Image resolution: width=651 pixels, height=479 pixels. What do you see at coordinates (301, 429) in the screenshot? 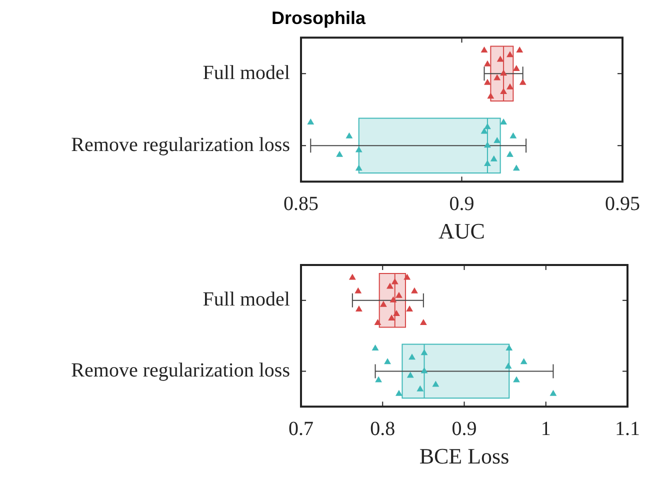
I see `x-tick-label: 0.7` at bounding box center [301, 429].